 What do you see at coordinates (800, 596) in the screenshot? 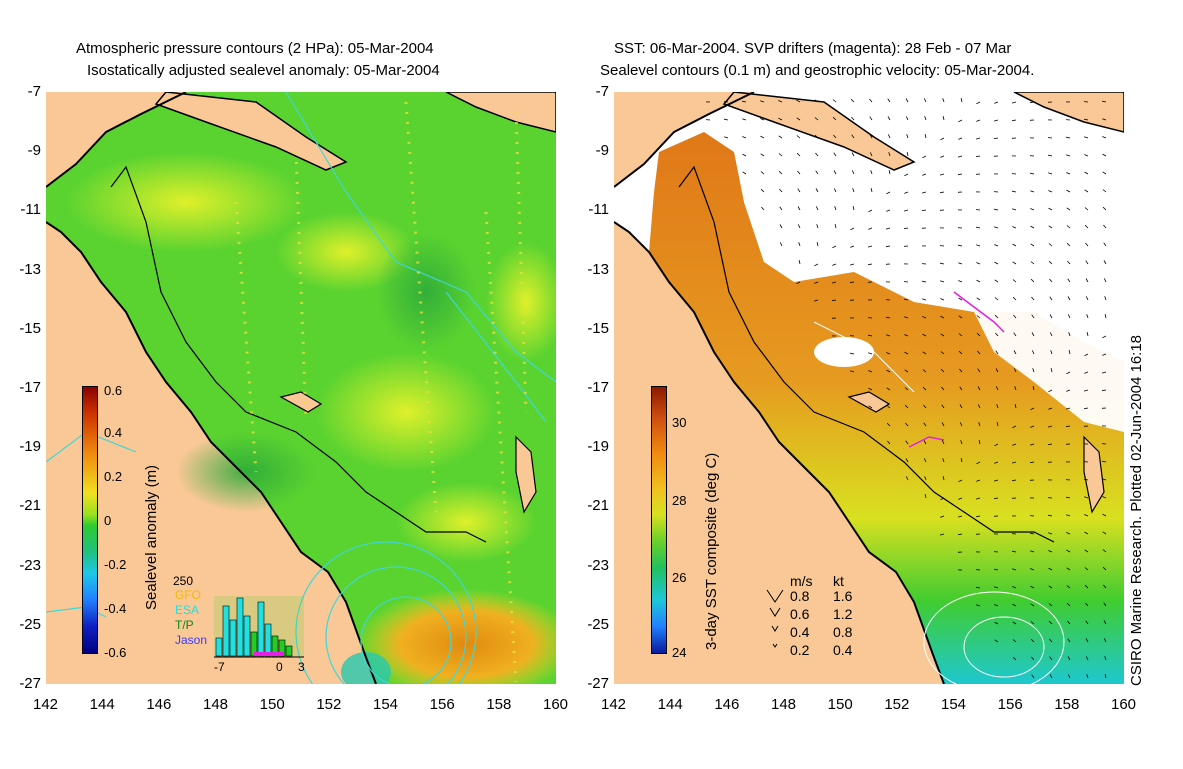
I see `velocity-legend-ms: 0.8` at bounding box center [800, 596].